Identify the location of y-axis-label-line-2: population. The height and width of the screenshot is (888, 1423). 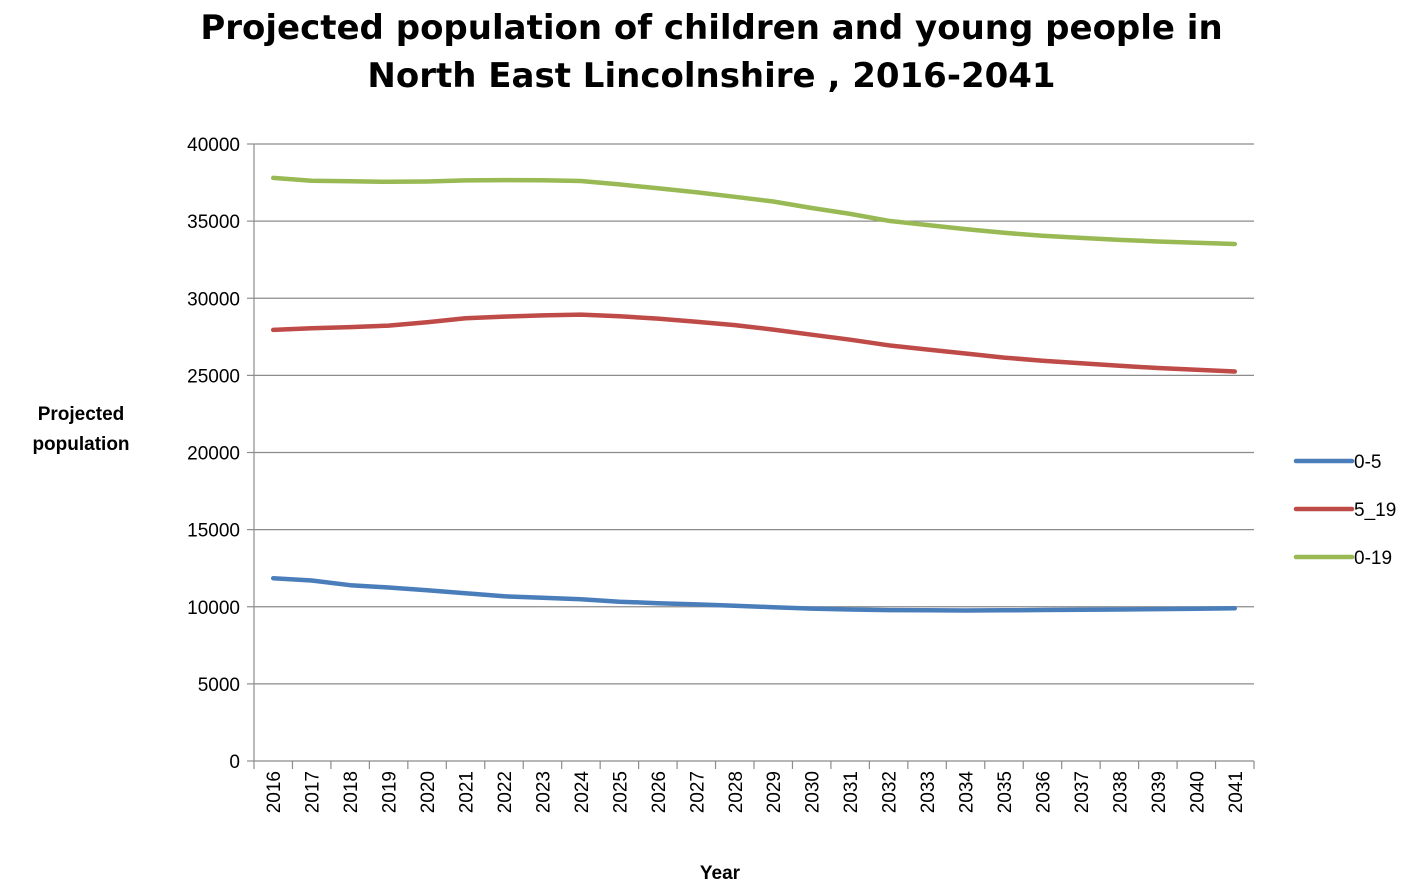
(81, 444).